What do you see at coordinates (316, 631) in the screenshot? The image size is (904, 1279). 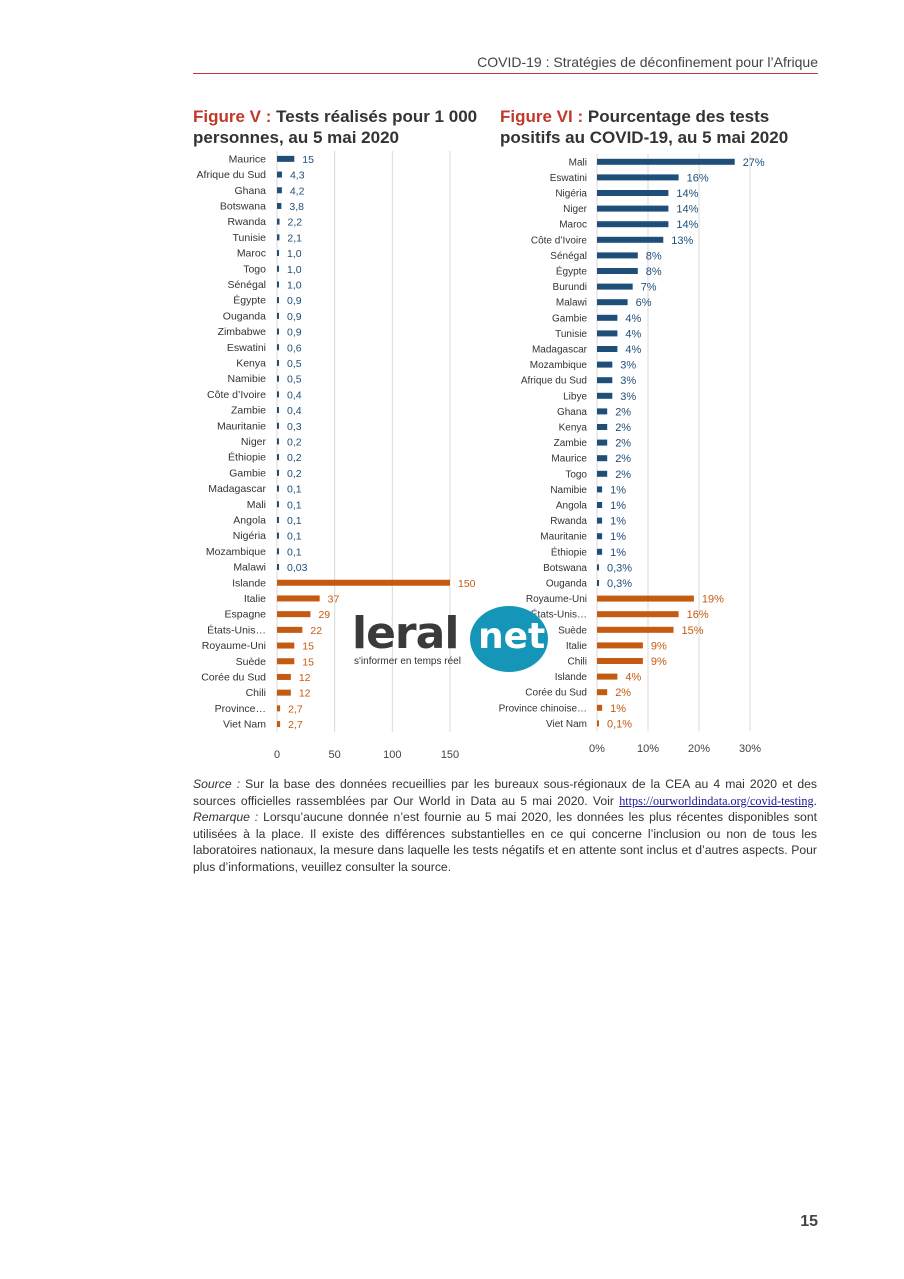 I see `fig5-data-label: 22` at bounding box center [316, 631].